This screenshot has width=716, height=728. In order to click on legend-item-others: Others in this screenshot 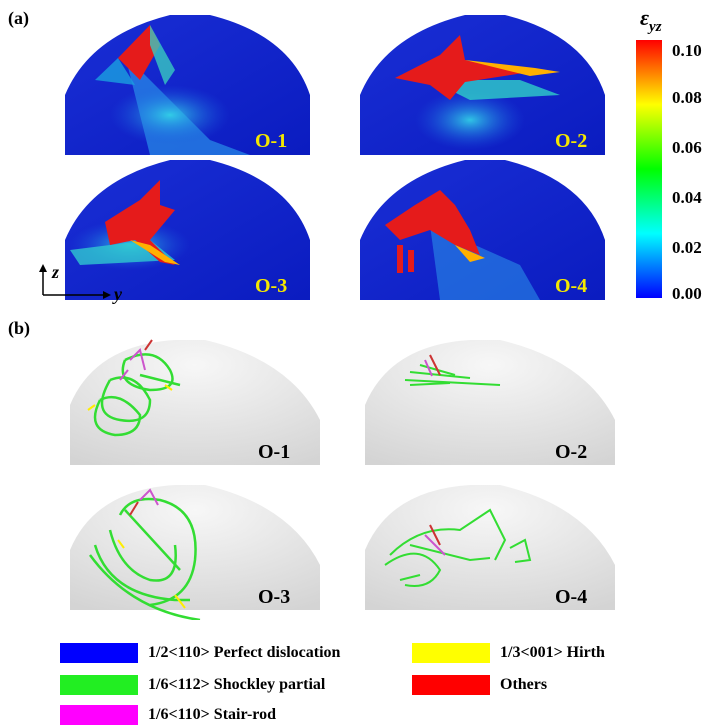, I will do `click(479, 685)`.